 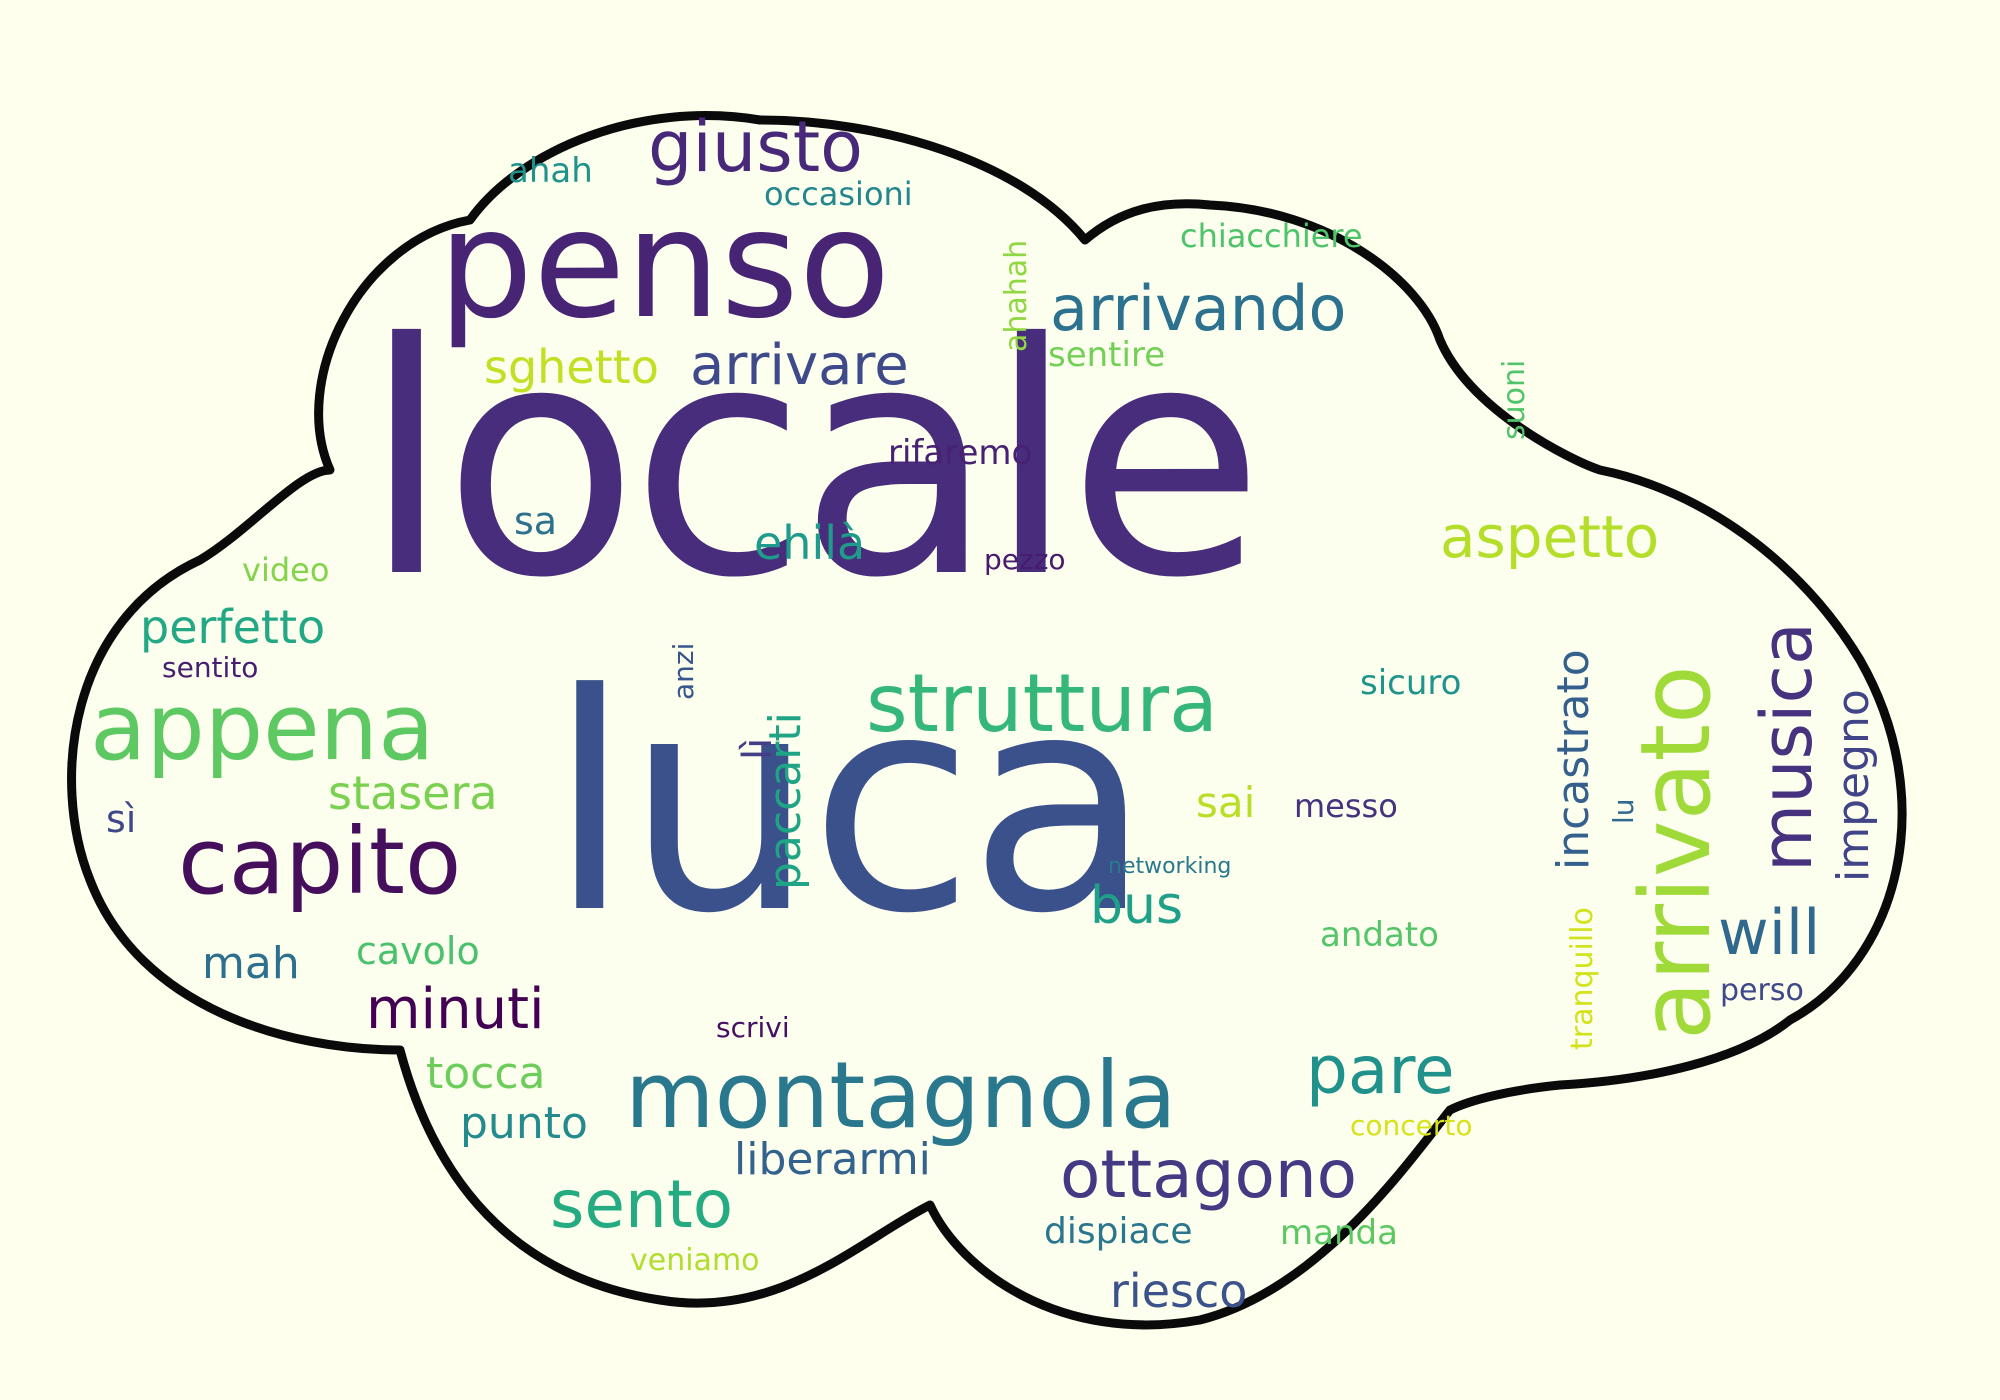 I want to click on word-giusto: giusto, so click(x=755, y=147).